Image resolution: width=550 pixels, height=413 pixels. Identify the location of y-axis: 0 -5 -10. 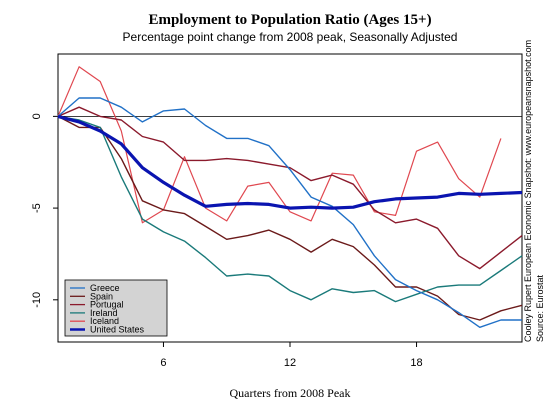
(44, 210).